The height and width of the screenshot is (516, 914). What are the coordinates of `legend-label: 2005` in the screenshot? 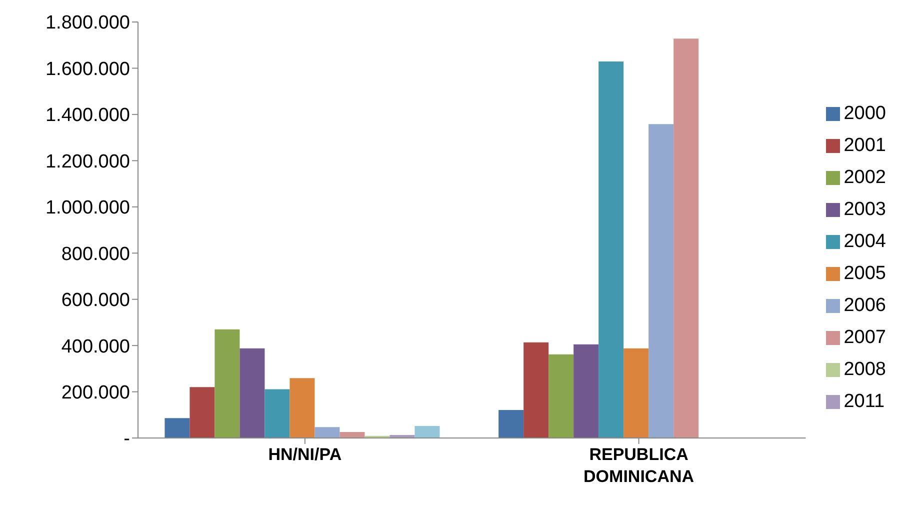 It's located at (865, 273).